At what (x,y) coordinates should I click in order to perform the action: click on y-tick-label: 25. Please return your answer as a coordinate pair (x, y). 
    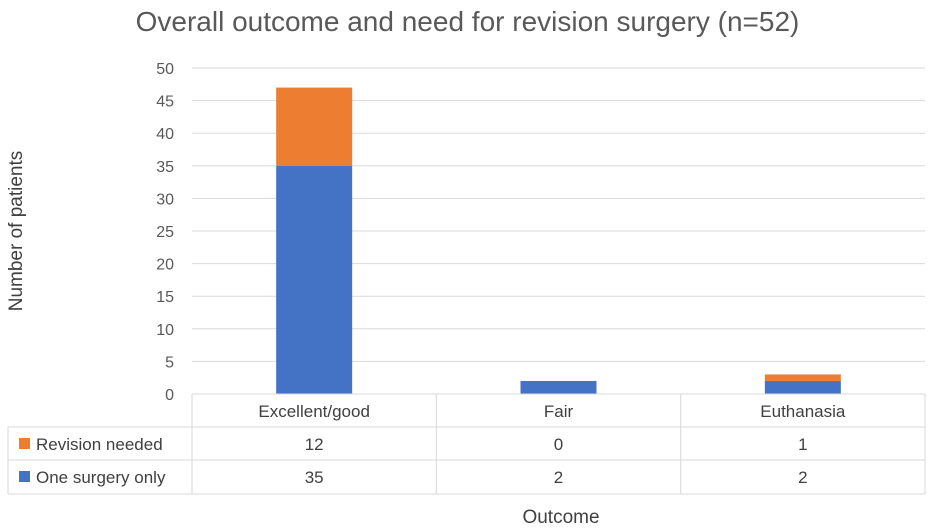
    Looking at the image, I should click on (165, 232).